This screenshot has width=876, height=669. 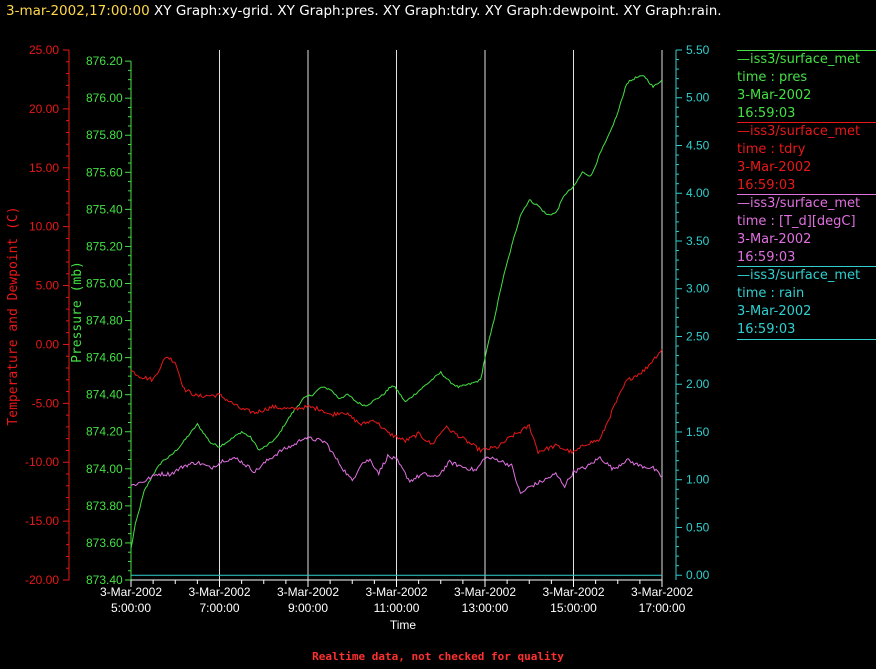 What do you see at coordinates (771, 149) in the screenshot?
I see `legend-variable: time : tdry` at bounding box center [771, 149].